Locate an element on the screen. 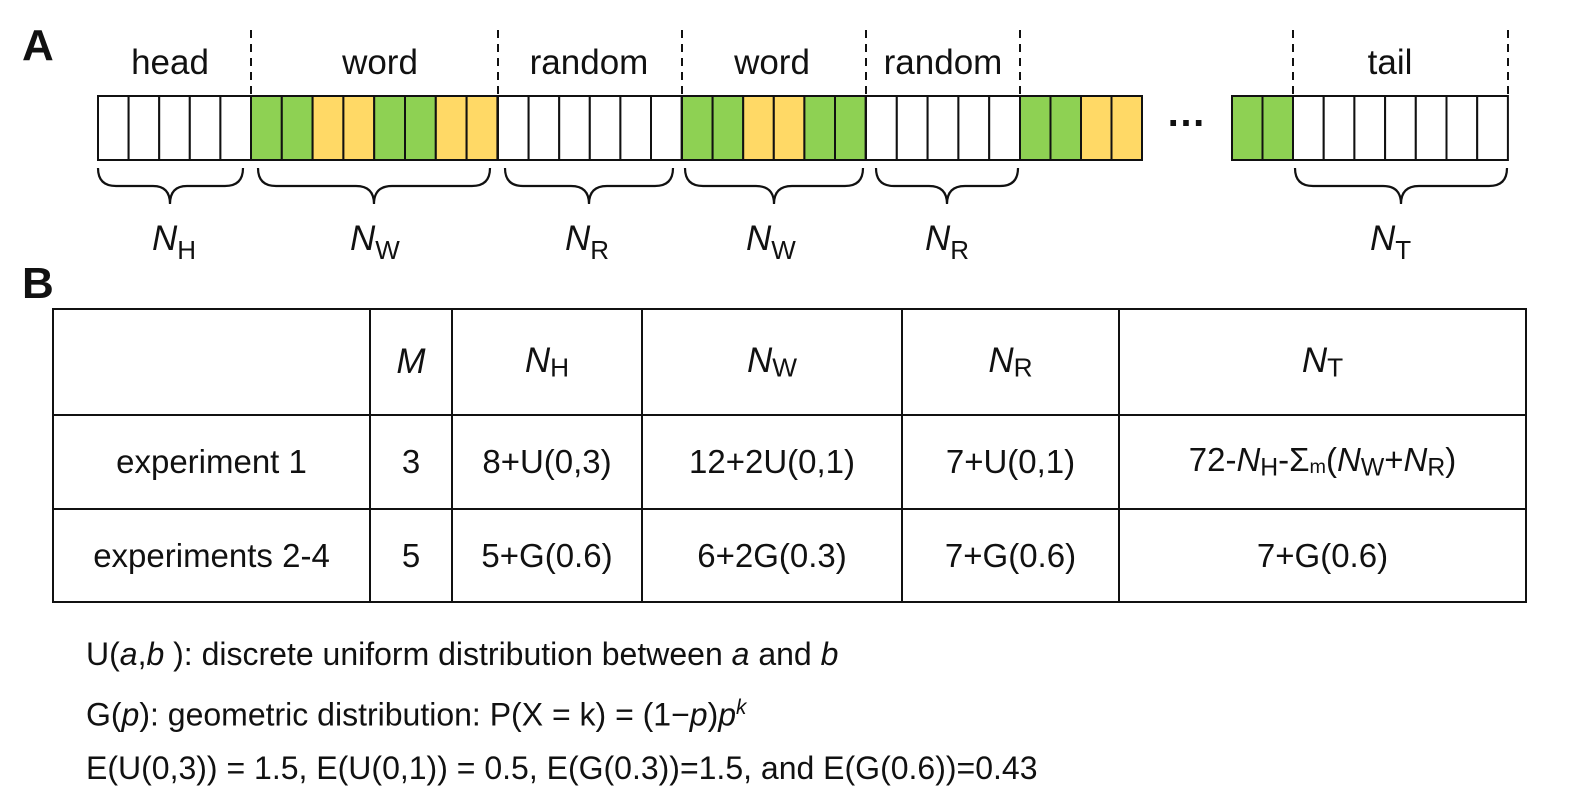  segment-label-word-1: word is located at coordinates (379, 62).